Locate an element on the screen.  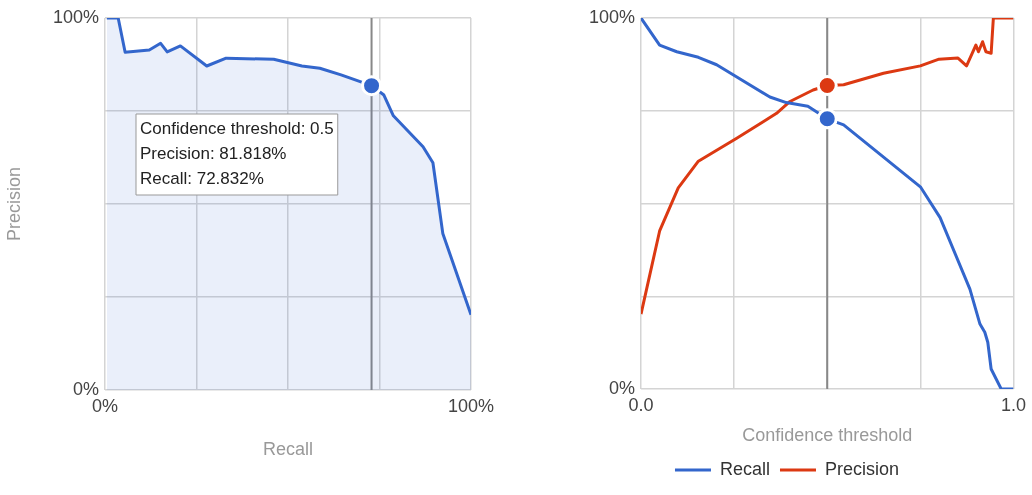
x-axis-title: Recall is located at coordinates (288, 449).